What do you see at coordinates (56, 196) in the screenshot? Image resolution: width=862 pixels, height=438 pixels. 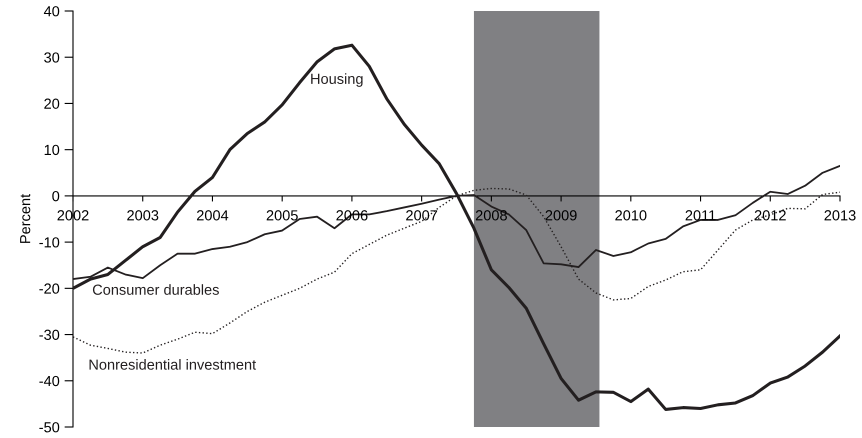 I see `y-tick-label: 0` at bounding box center [56, 196].